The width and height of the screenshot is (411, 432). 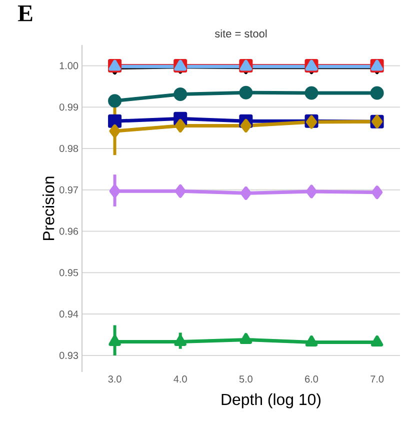 I want to click on x-axis-title: Depth (log 10), so click(x=271, y=400).